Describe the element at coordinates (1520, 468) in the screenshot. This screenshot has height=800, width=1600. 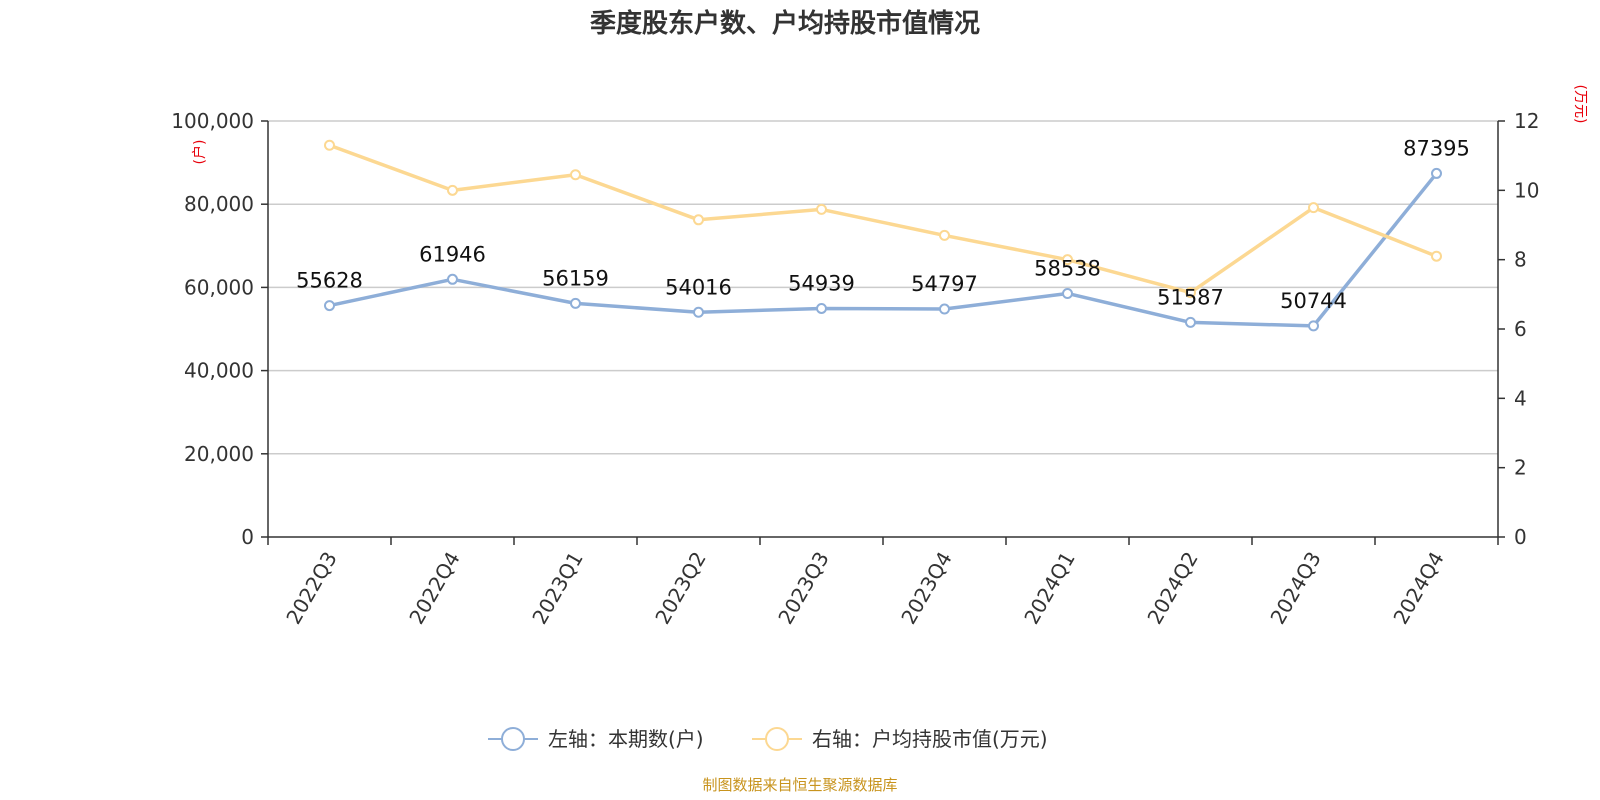
I see `right-tick-label: 2` at that location.